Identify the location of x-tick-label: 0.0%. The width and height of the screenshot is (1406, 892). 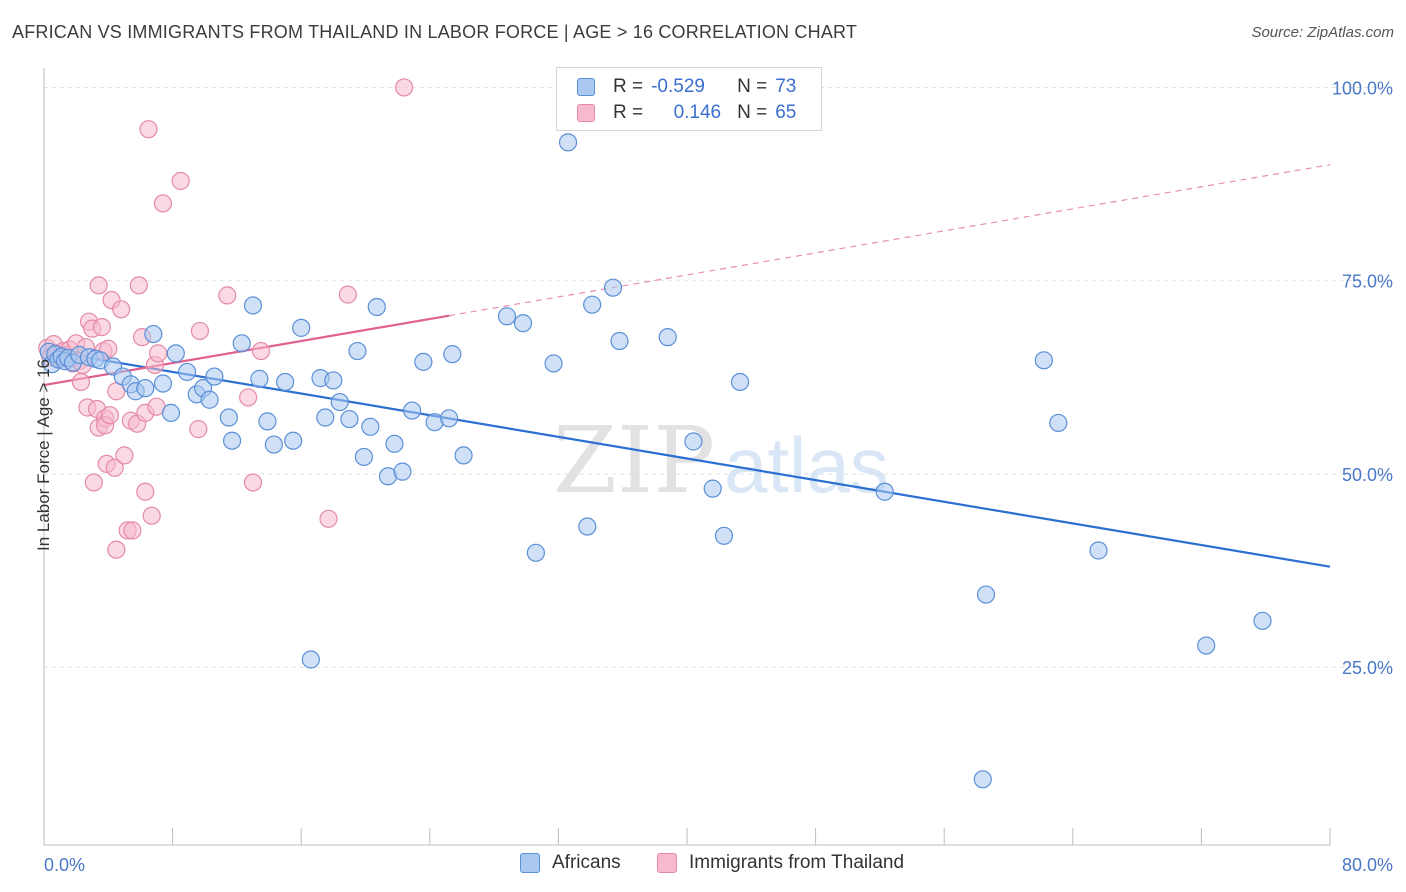
(64, 865).